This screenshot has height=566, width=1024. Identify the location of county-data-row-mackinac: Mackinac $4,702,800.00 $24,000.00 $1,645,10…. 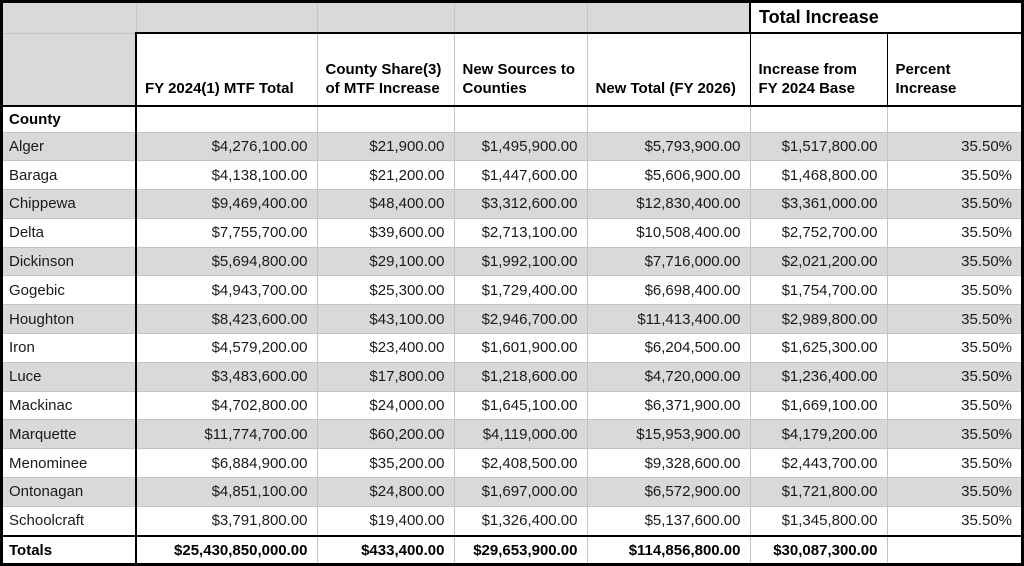
(512, 405).